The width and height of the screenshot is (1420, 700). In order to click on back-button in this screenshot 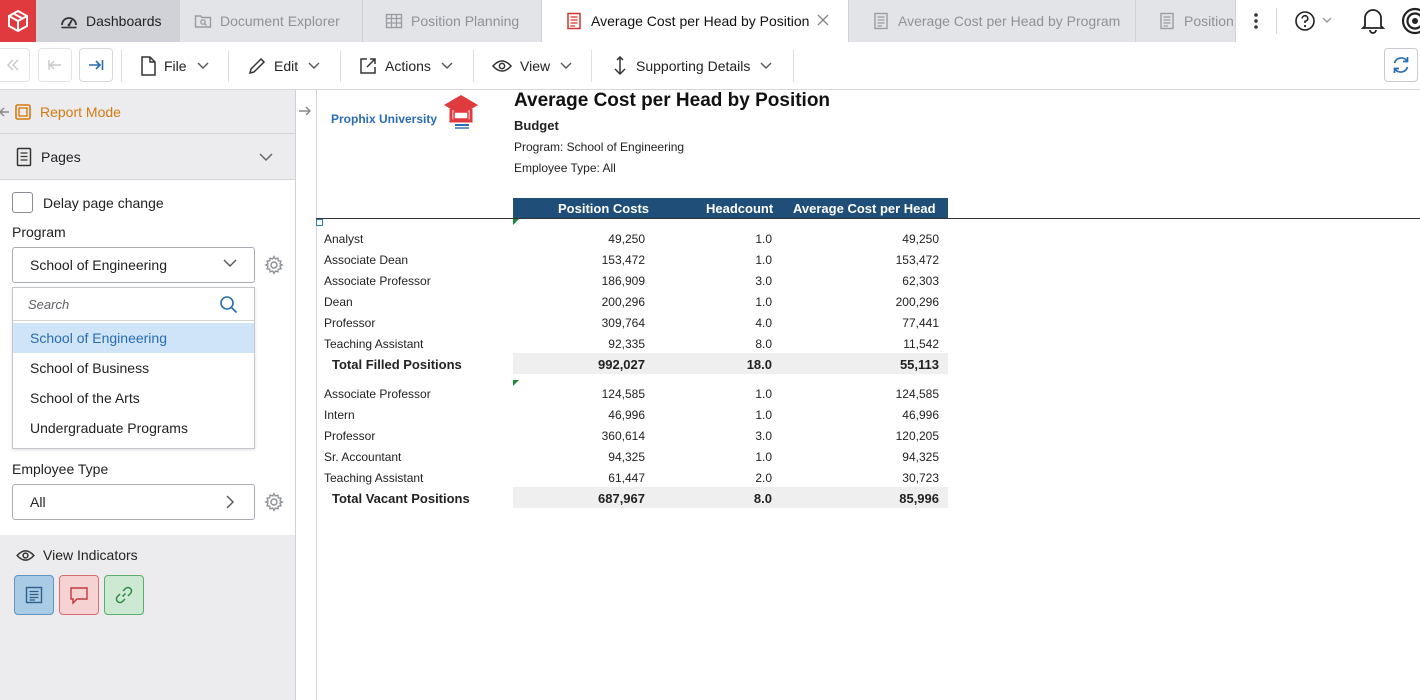, I will do `click(55, 65)`.